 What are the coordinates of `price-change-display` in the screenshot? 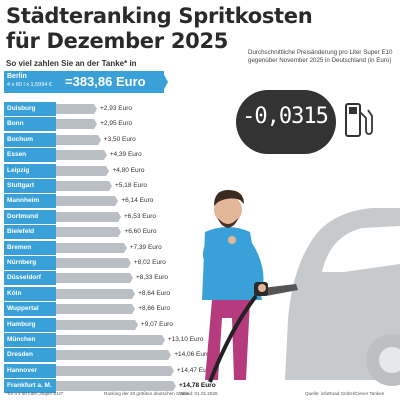 It's located at (286, 122).